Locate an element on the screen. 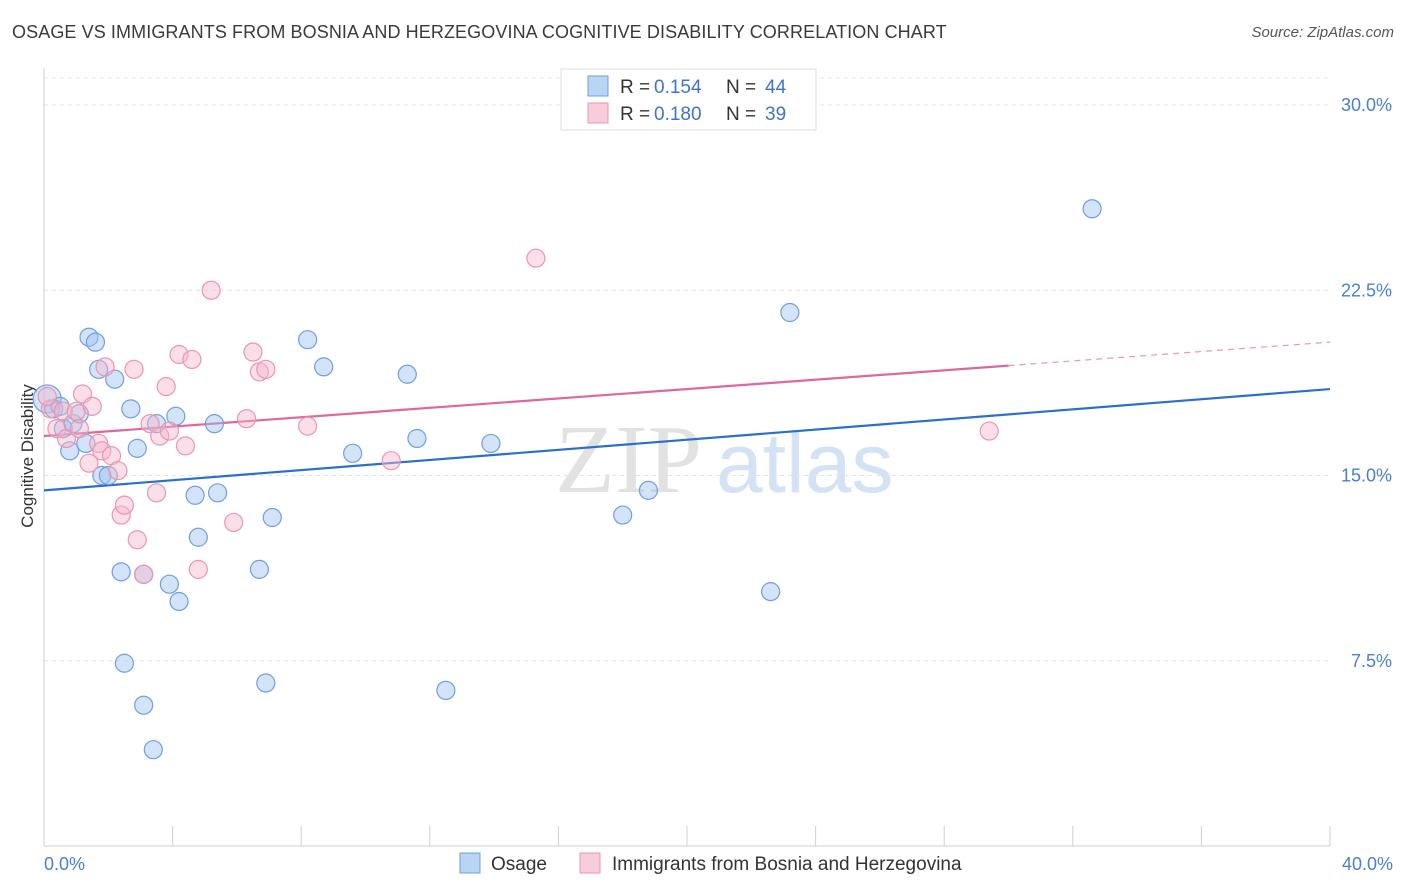  y-tick-labels: 7.5% 15.0% 22.5% 30.0% is located at coordinates (1366, 383).